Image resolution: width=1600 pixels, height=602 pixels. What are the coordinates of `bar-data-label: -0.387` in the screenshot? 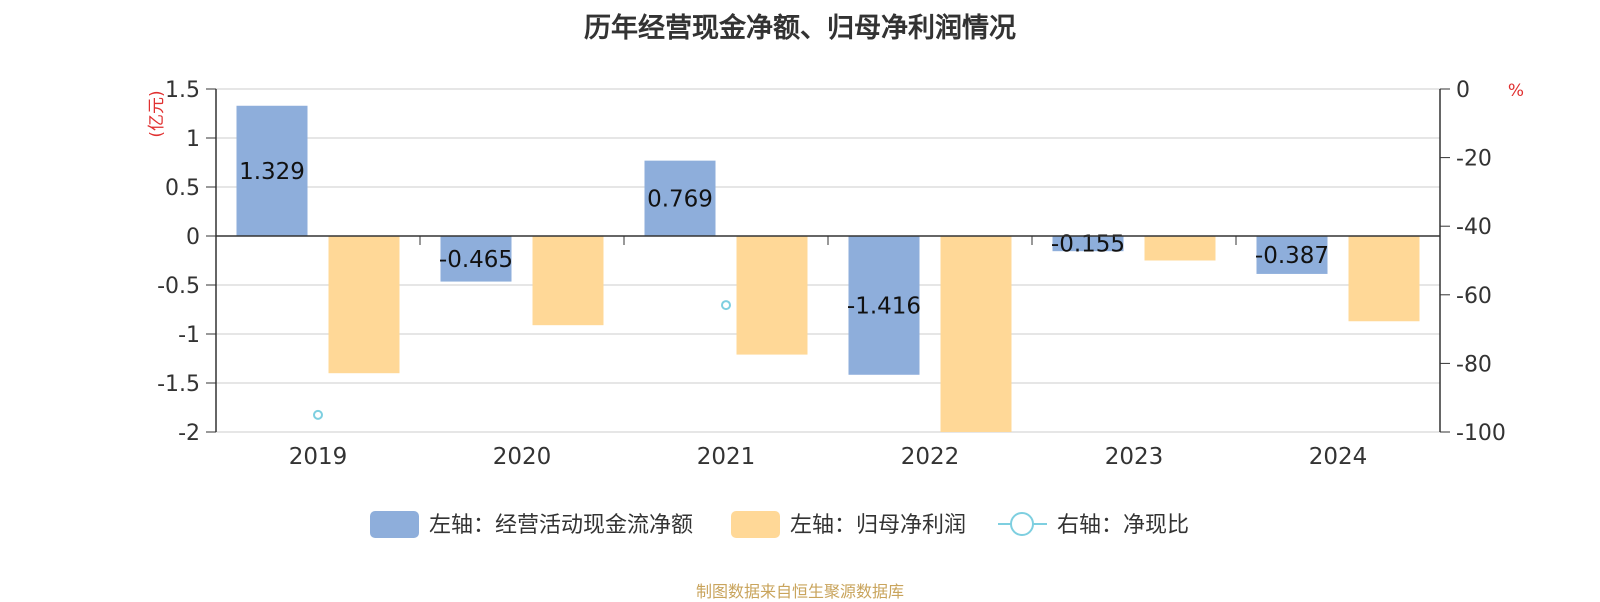 It's located at (1292, 256).